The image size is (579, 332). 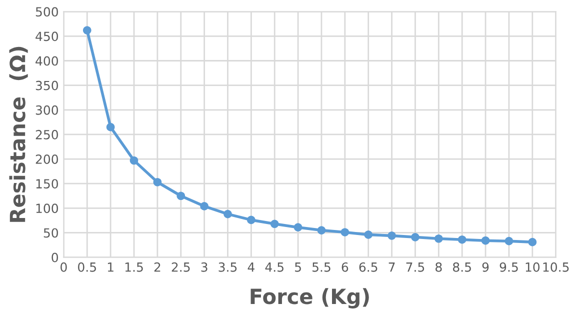 I want to click on x-tick-label: 2, so click(x=157, y=267).